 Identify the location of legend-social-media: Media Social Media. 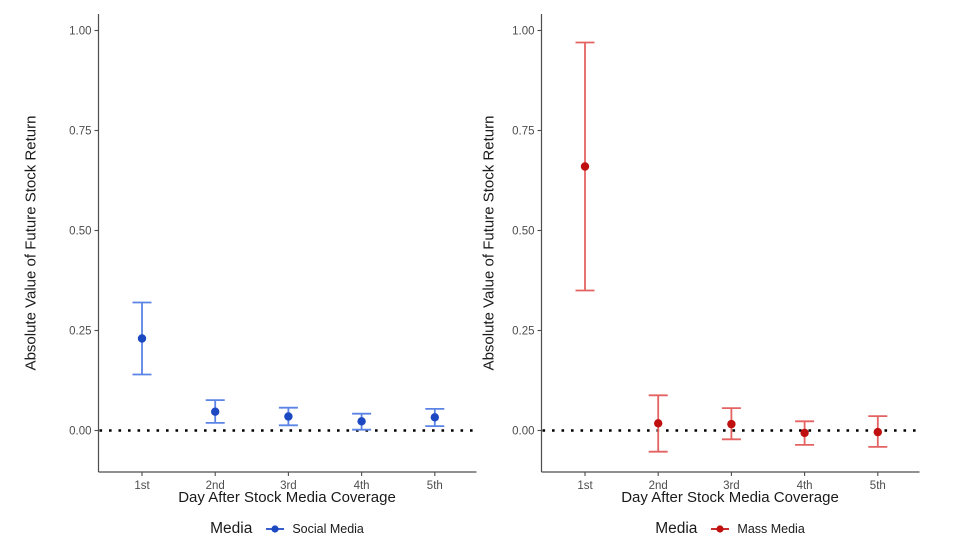
(287, 529).